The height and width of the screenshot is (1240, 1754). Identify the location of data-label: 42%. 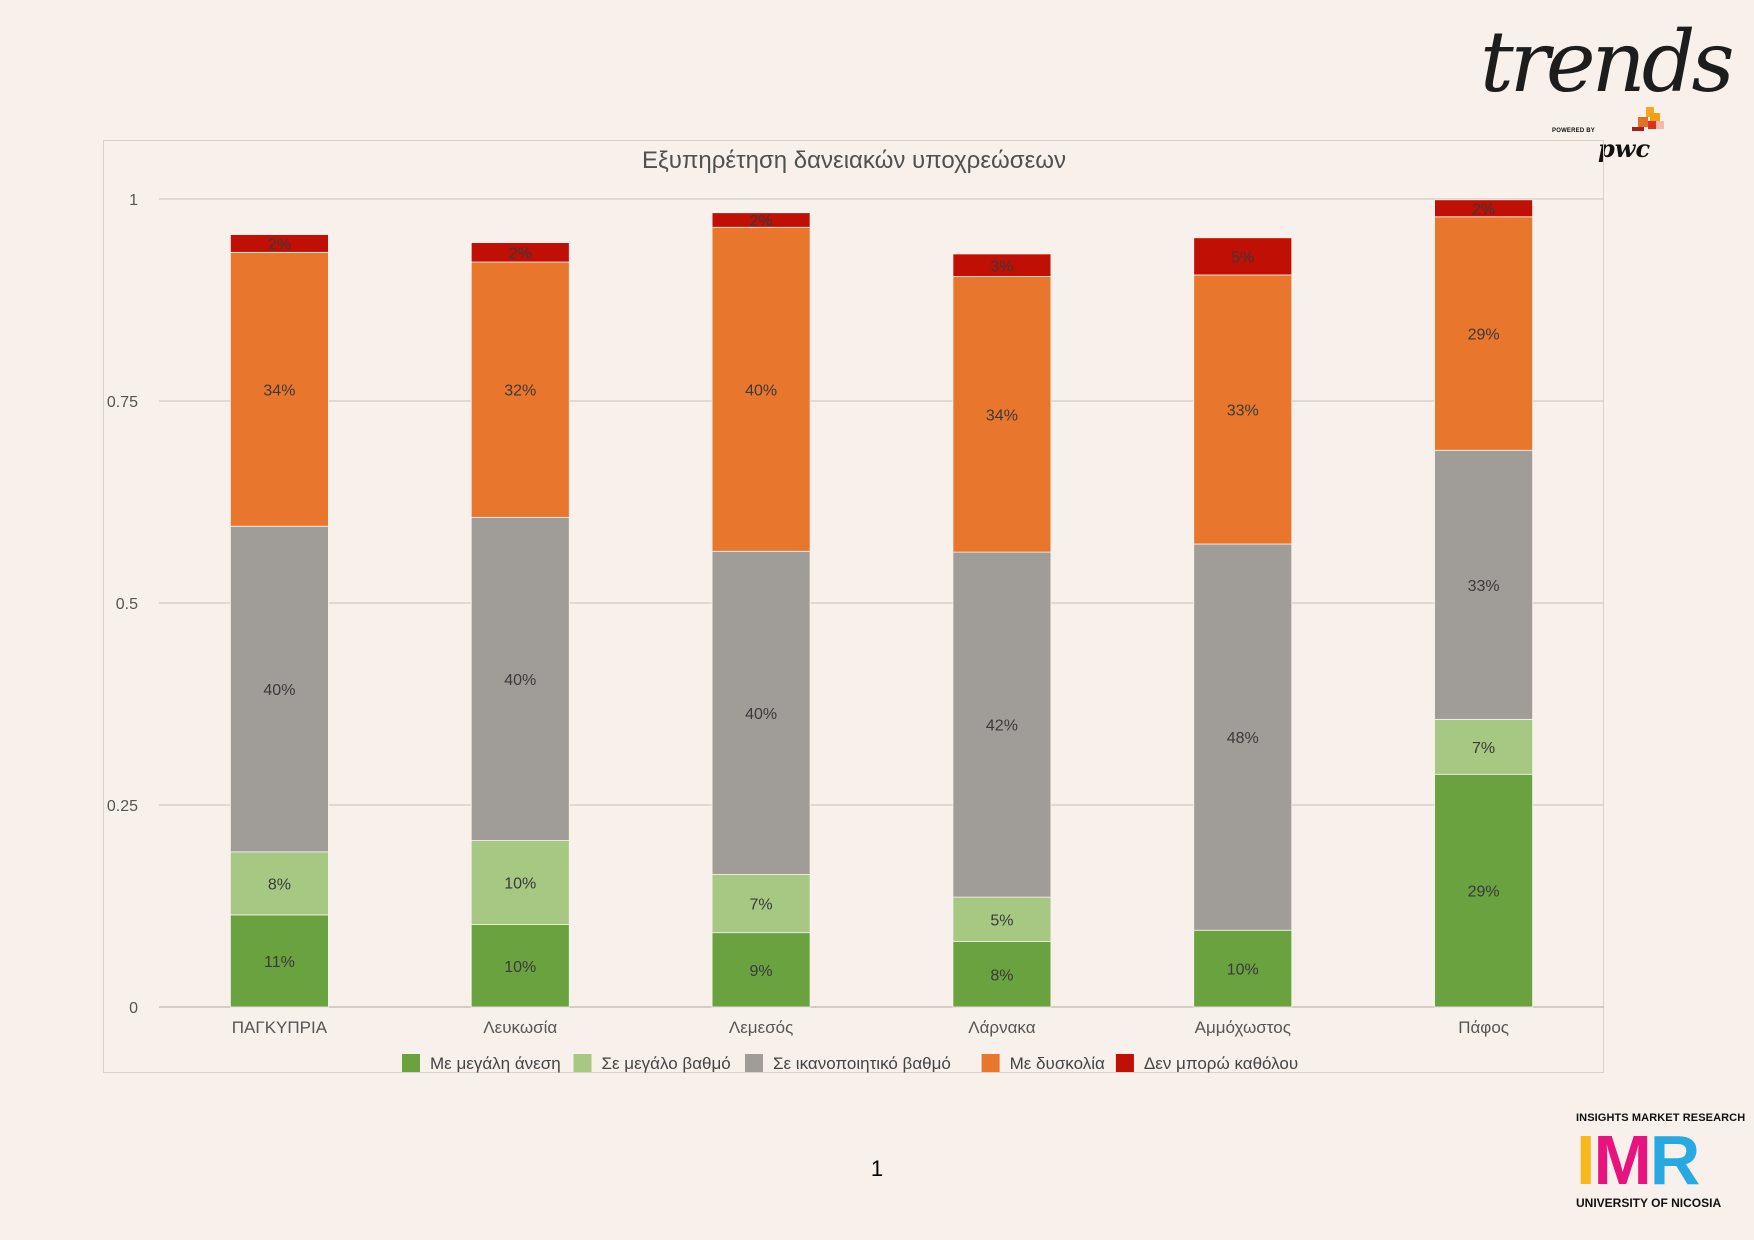
(1002, 726).